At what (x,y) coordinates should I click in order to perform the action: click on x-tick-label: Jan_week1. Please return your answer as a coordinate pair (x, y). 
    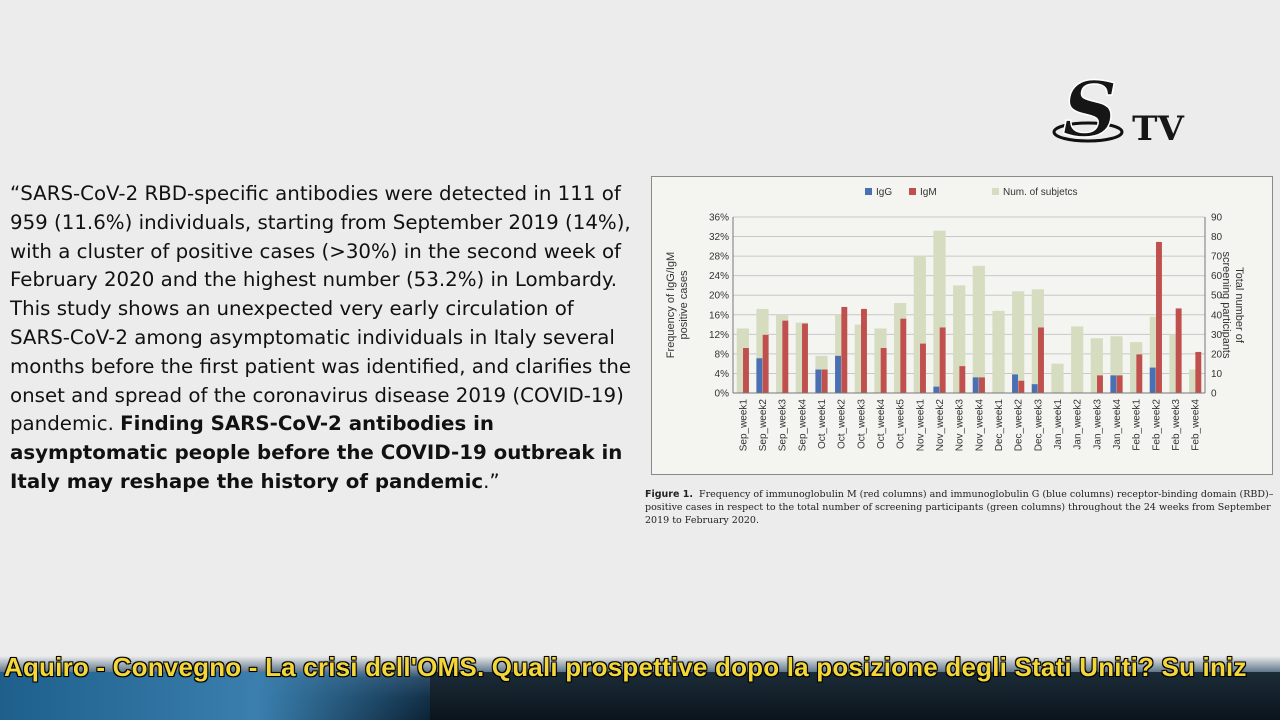
    Looking at the image, I should click on (1058, 424).